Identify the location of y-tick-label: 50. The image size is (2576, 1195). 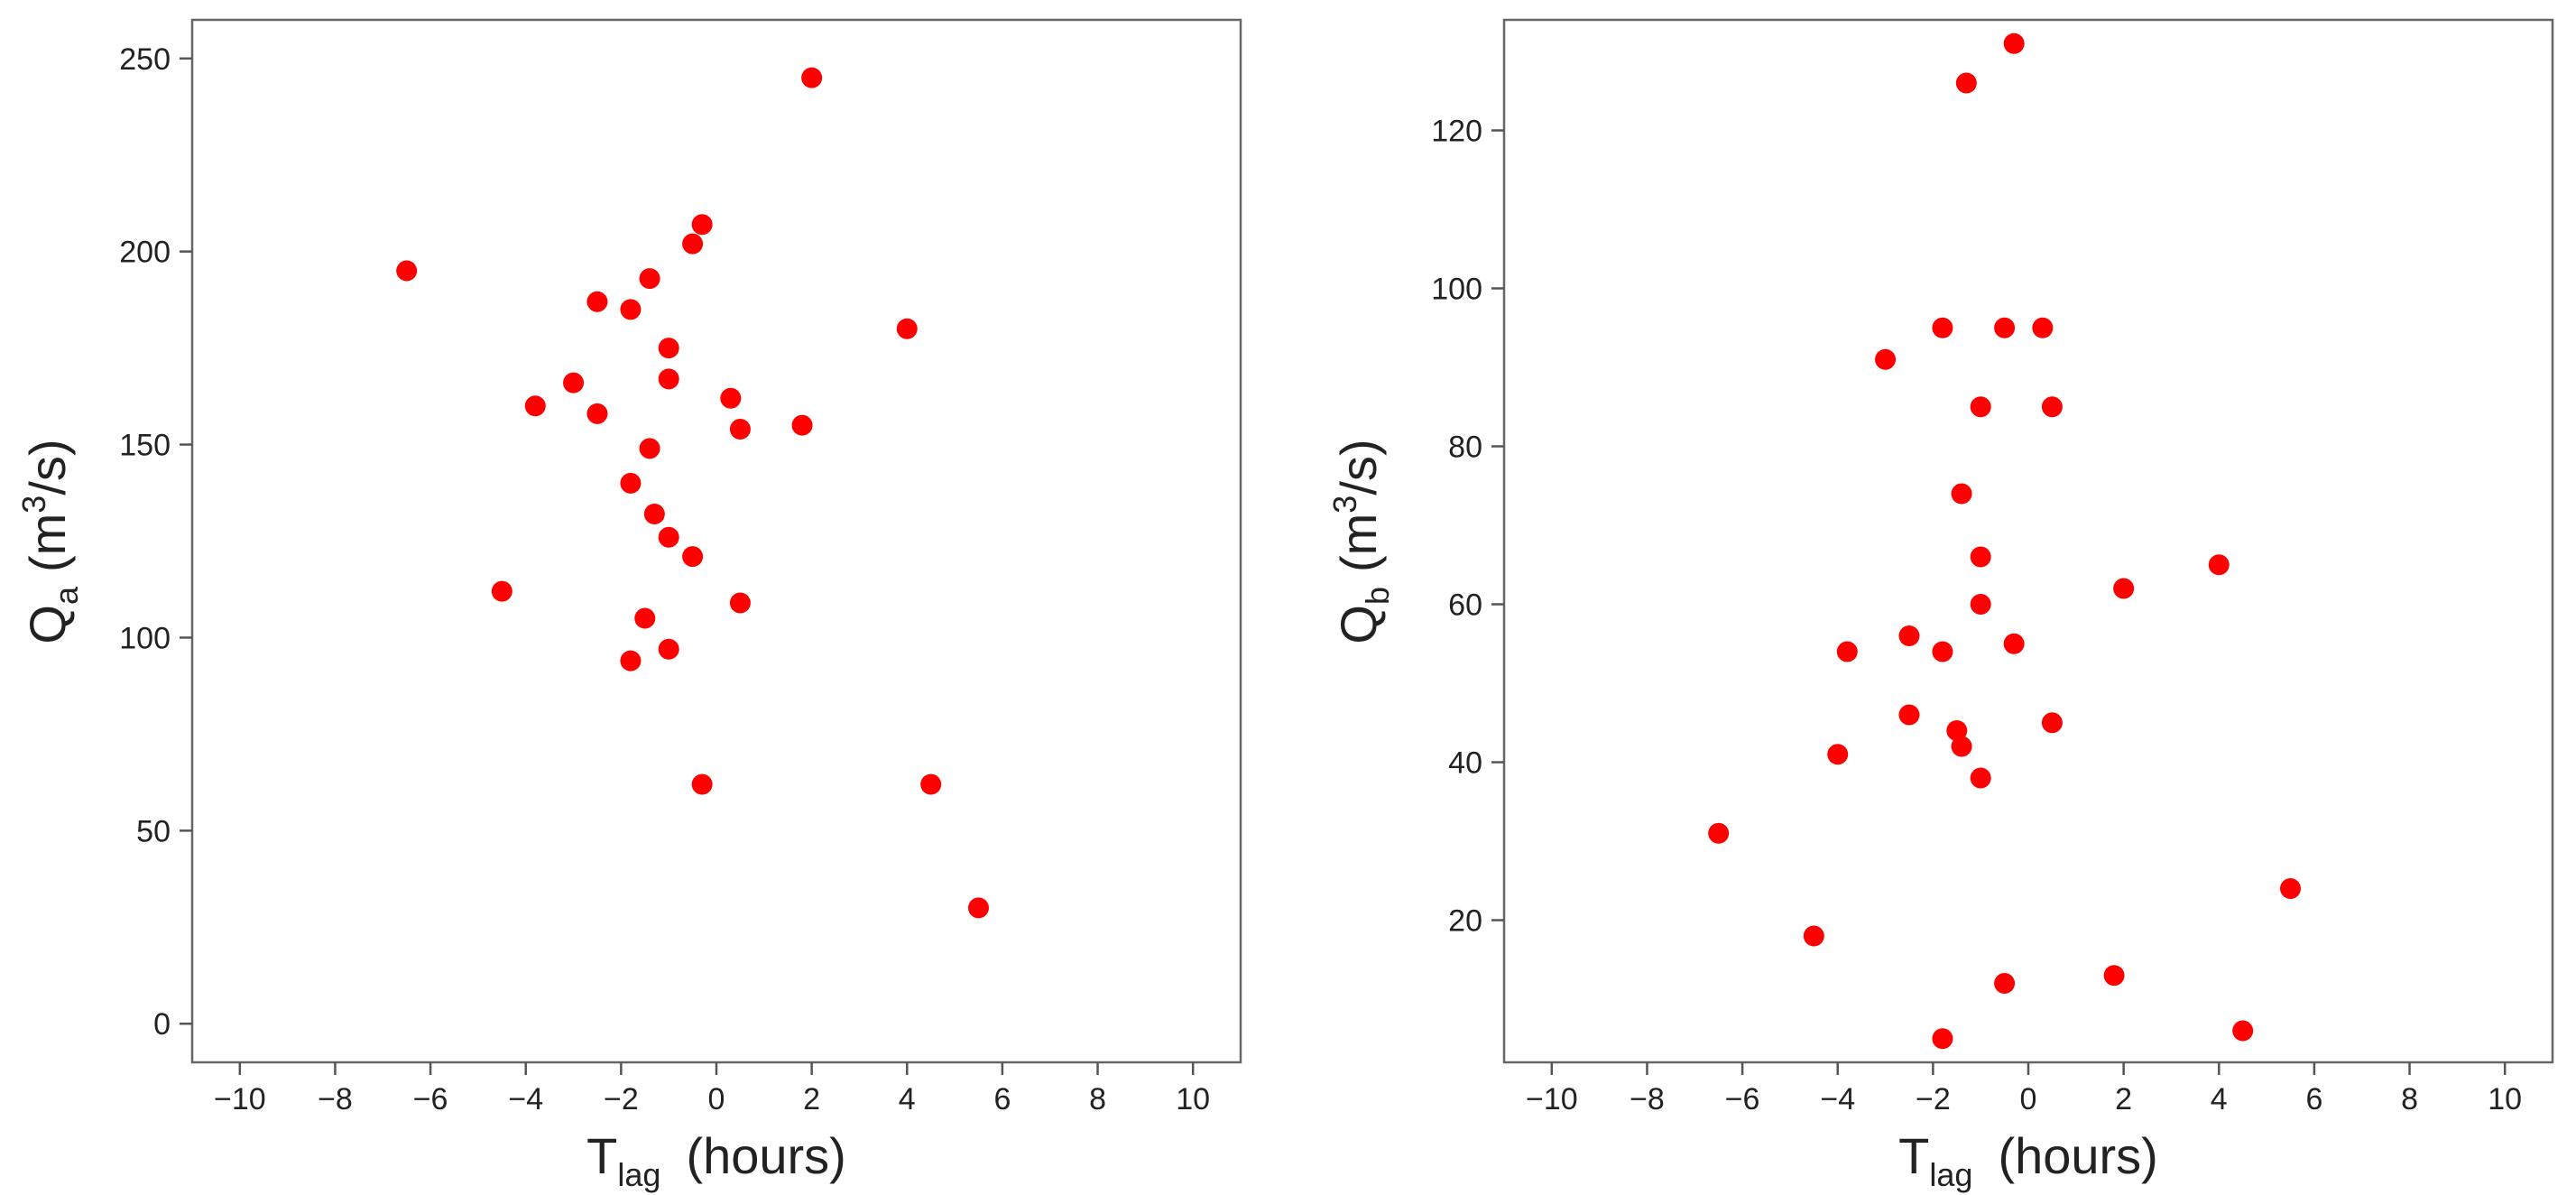
(153, 831).